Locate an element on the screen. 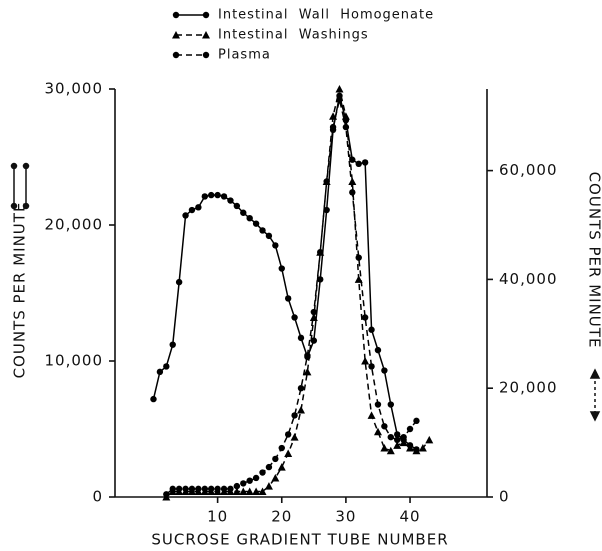  x-tick-label: 10 is located at coordinates (217, 517).